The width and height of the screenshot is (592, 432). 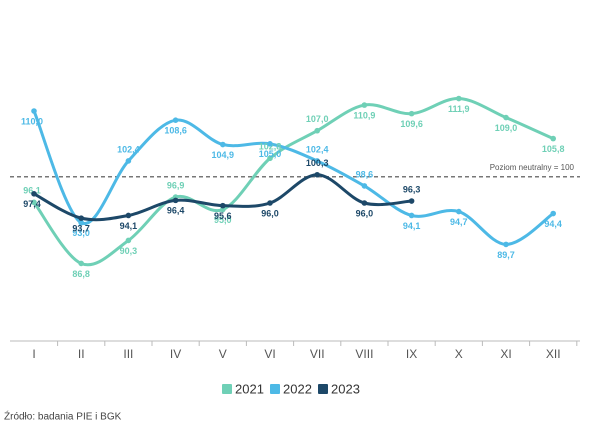 What do you see at coordinates (81, 233) in the screenshot?
I see `value-label: 93,0` at bounding box center [81, 233].